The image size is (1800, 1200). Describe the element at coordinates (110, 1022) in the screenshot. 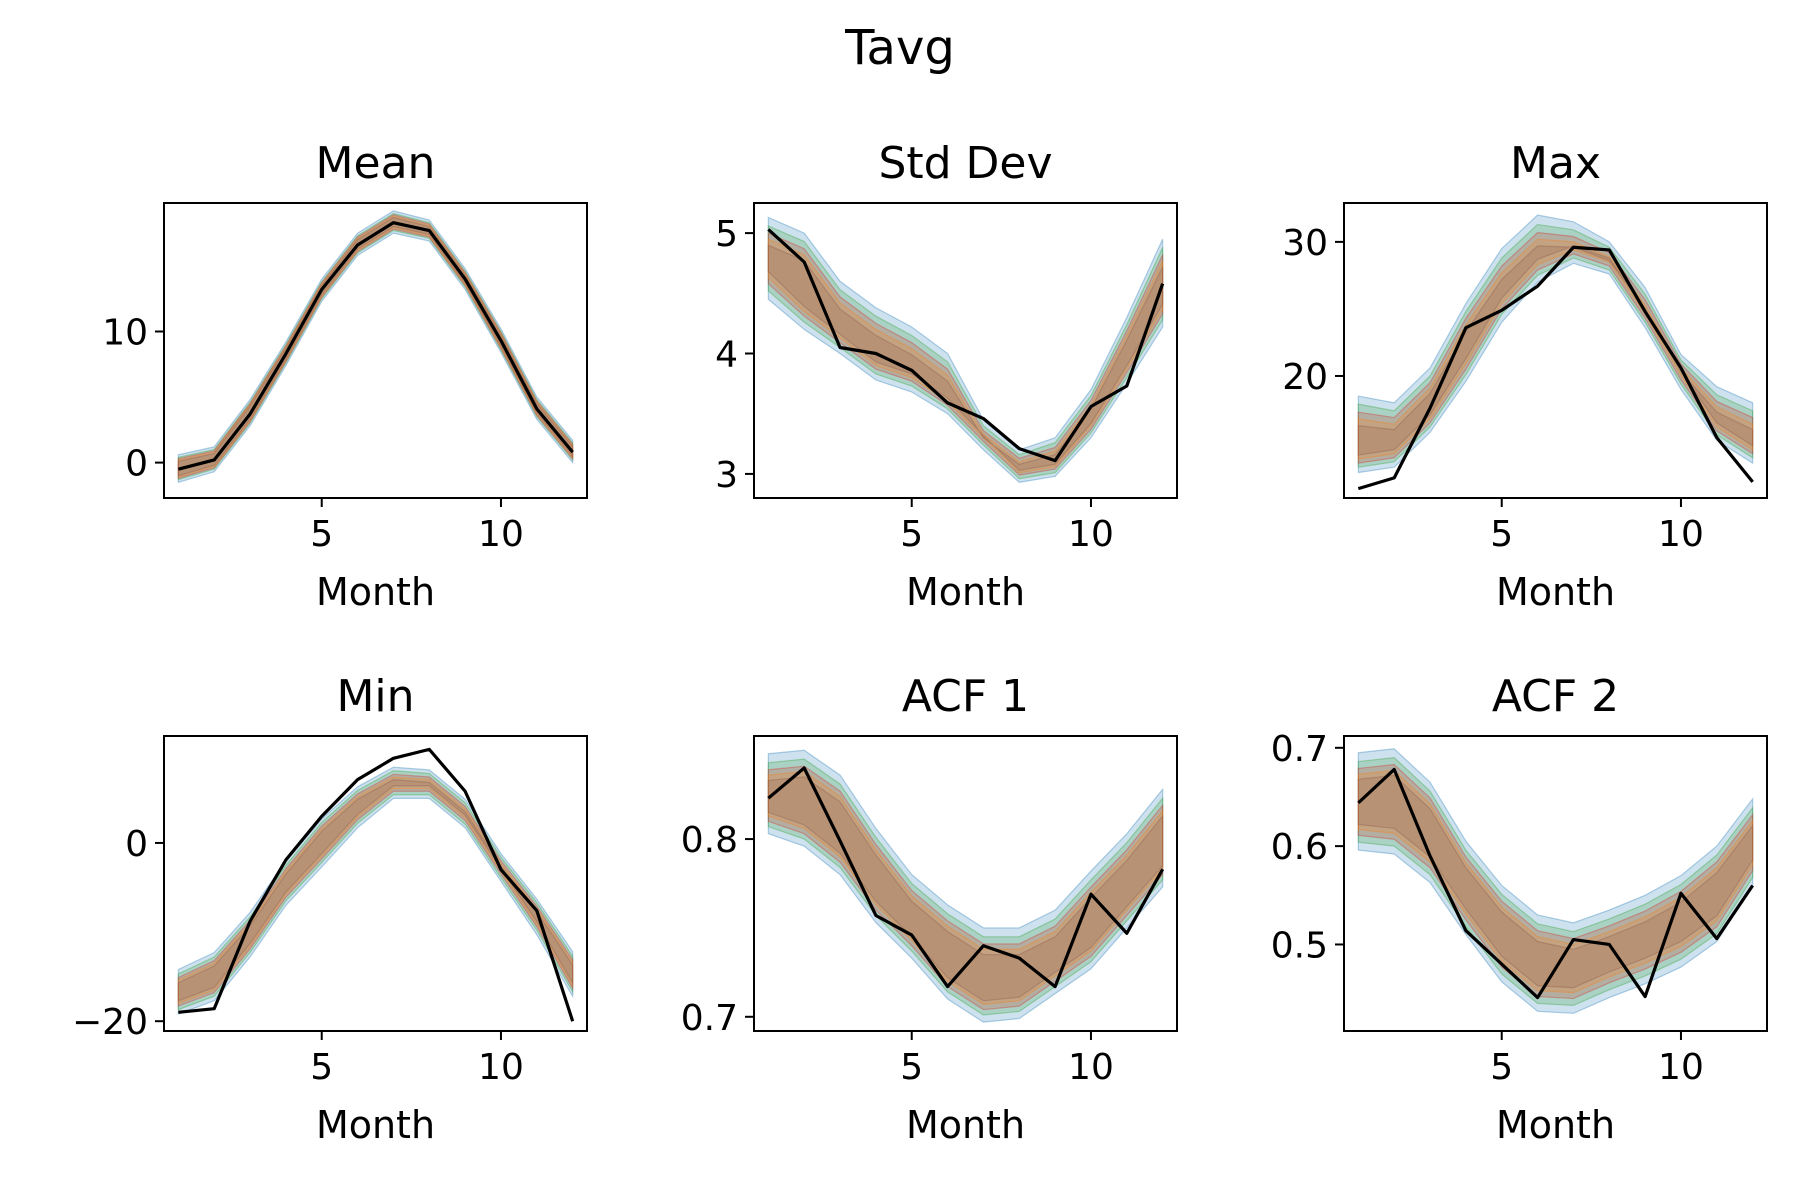

I see `y-tick-label: −20` at that location.